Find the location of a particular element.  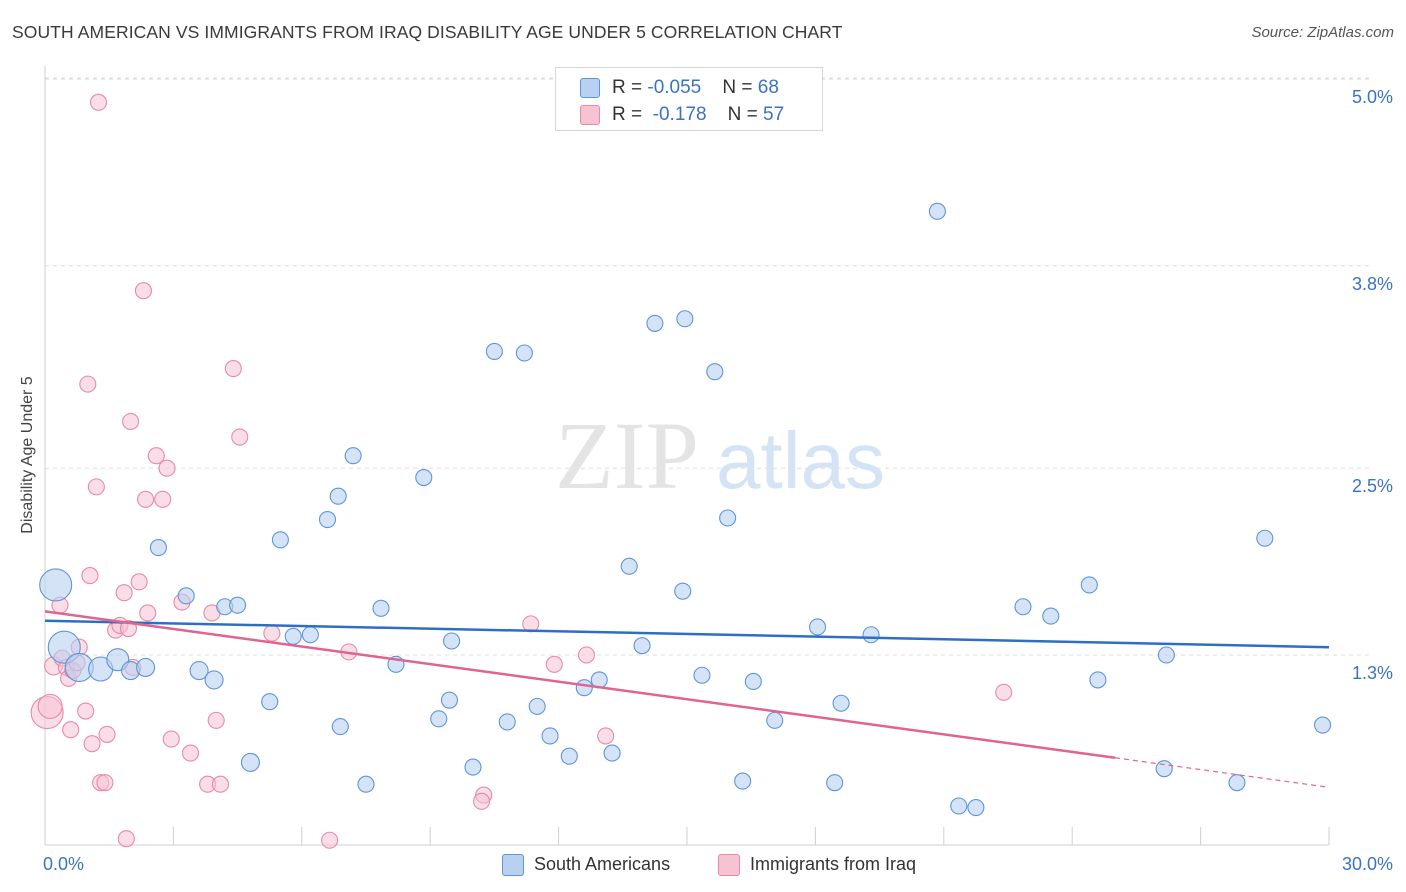

y-tick-label: 5.0% is located at coordinates (1372, 97).